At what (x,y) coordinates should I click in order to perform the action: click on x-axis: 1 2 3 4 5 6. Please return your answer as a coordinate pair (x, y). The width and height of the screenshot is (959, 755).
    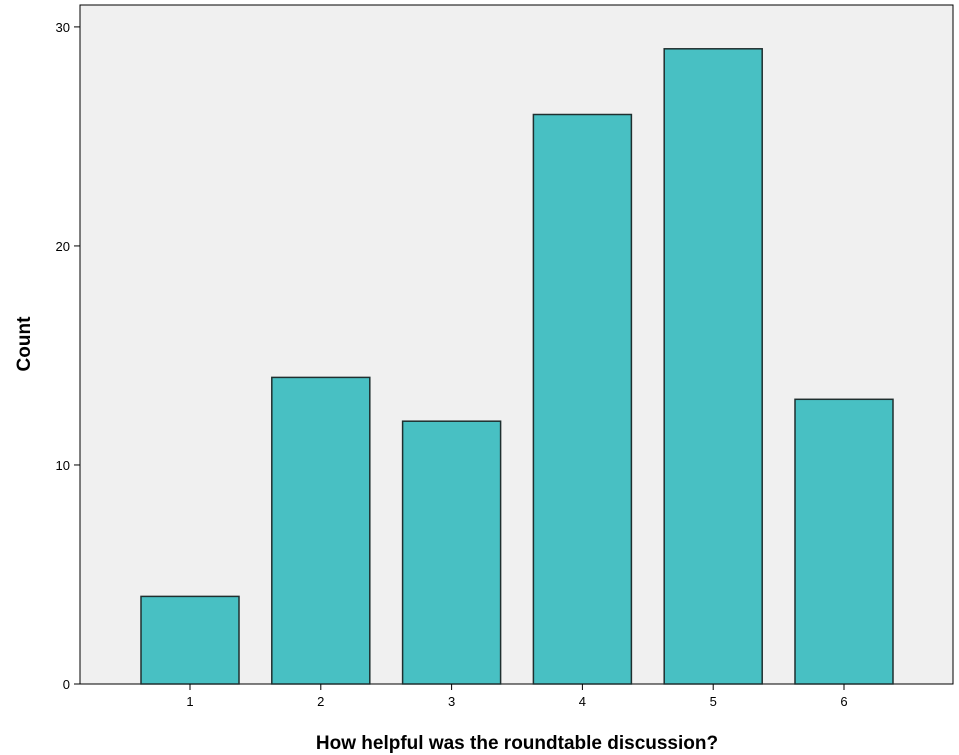
    Looking at the image, I should click on (517, 696).